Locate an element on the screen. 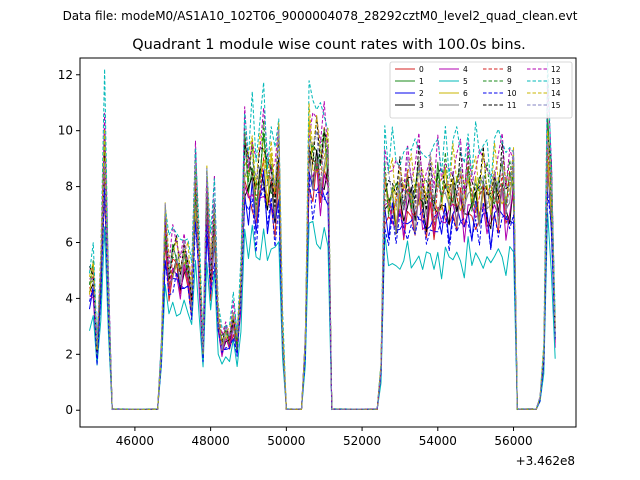 The height and width of the screenshot is (480, 640). x-tick-label: 52000 is located at coordinates (362, 441).